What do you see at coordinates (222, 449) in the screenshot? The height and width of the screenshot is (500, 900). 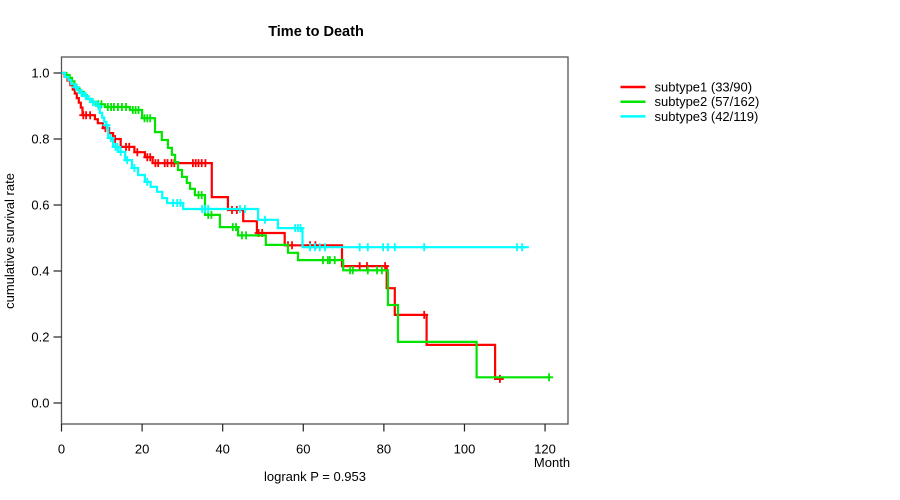 I see `x-tick-label: 40` at bounding box center [222, 449].